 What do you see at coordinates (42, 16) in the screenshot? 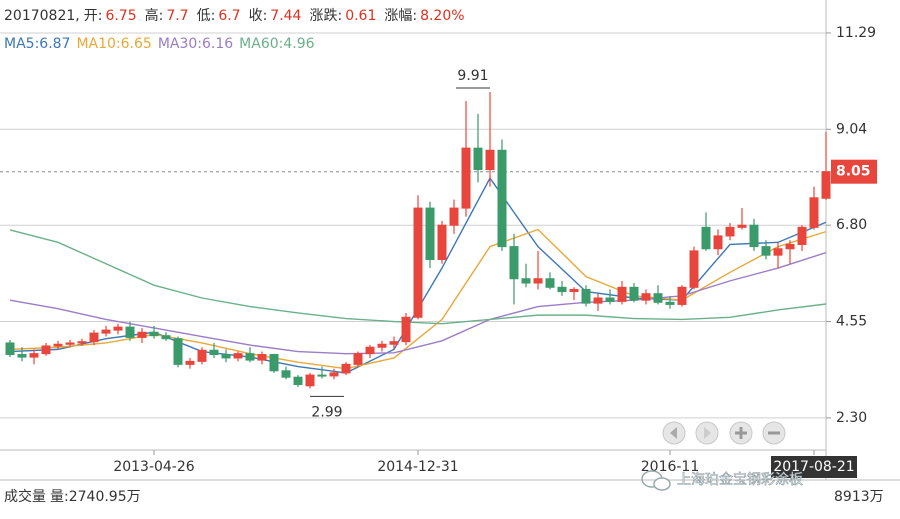
I see `header-item: 20170821,` at bounding box center [42, 16].